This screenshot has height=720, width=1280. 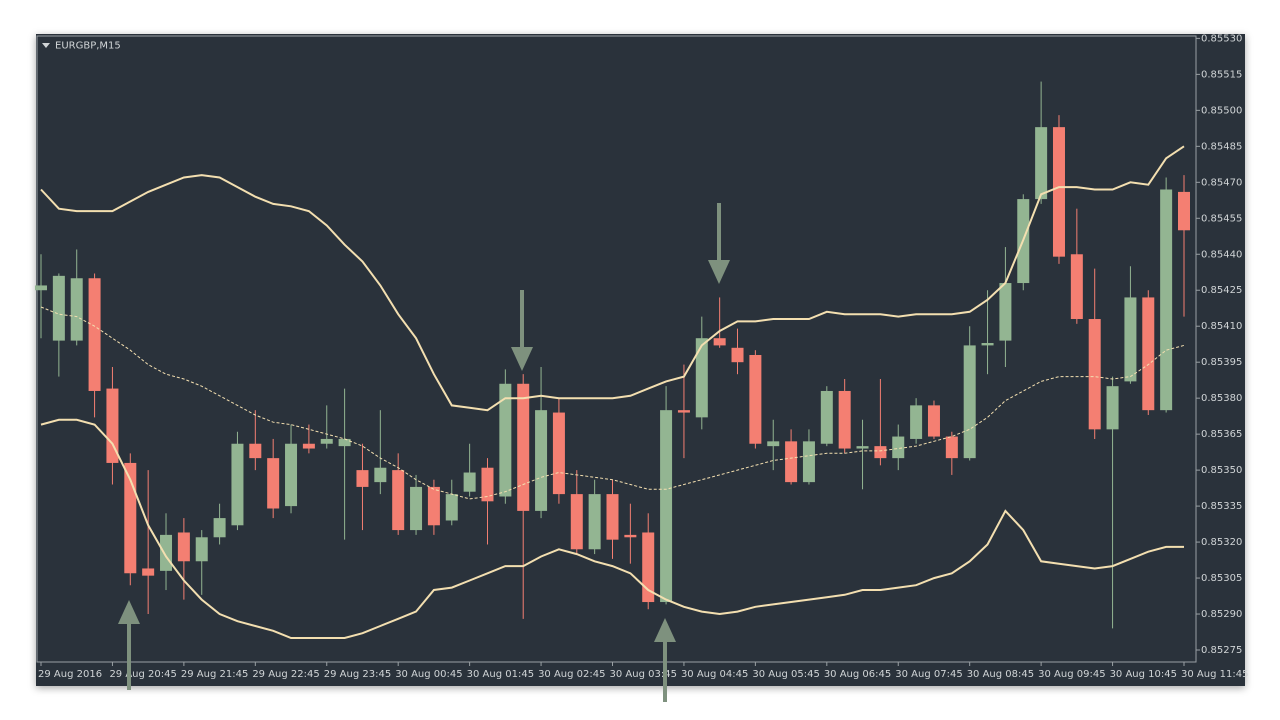 What do you see at coordinates (1221, 362) in the screenshot?
I see `y-tick-label: 0.85395` at bounding box center [1221, 362].